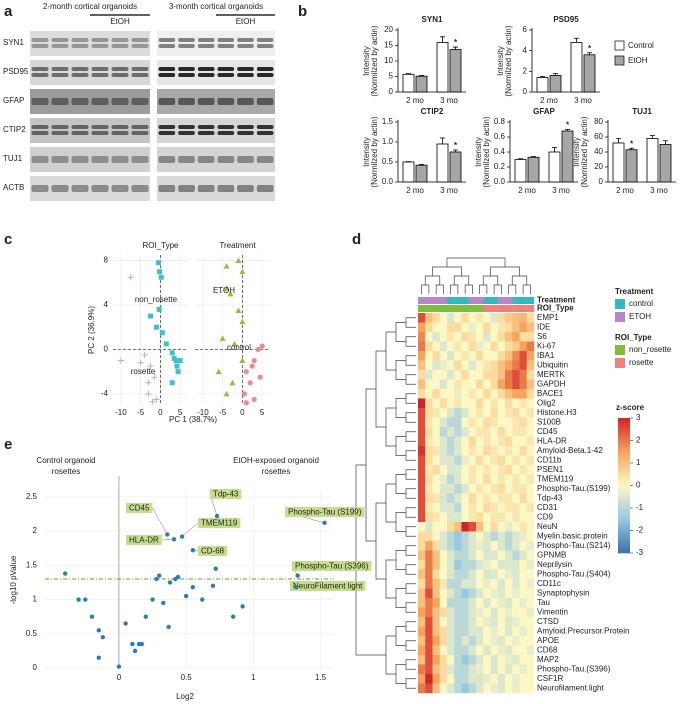  I want to click on x-tick-label: 0, so click(242, 412).